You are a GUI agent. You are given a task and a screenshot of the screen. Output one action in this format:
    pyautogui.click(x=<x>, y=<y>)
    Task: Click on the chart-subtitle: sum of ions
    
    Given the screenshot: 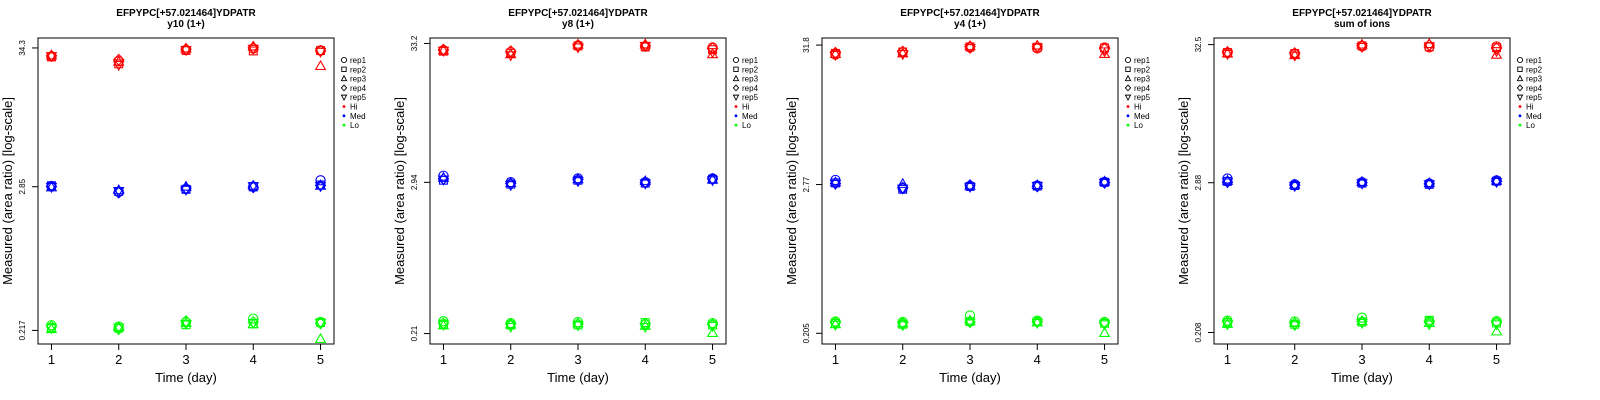 What is the action you would take?
    pyautogui.click(x=1362, y=24)
    